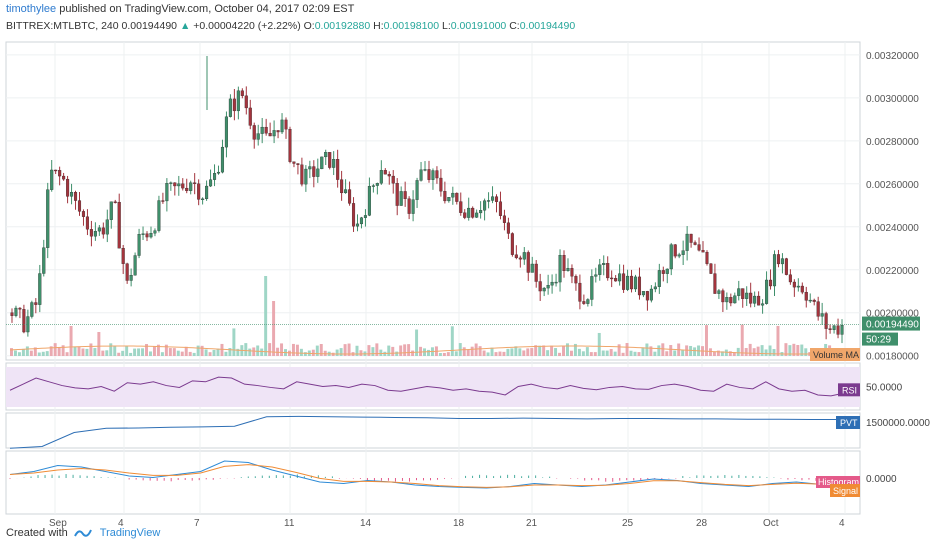 This screenshot has width=932, height=550. Describe the element at coordinates (849, 423) in the screenshot. I see `pvt-label: PVT` at that location.